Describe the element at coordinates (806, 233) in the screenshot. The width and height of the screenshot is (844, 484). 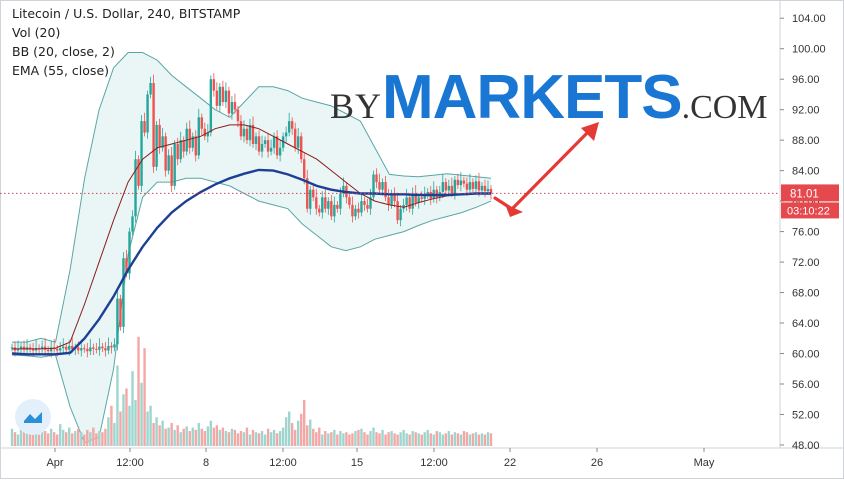
I see `price-tick-label: 76.00` at that location.